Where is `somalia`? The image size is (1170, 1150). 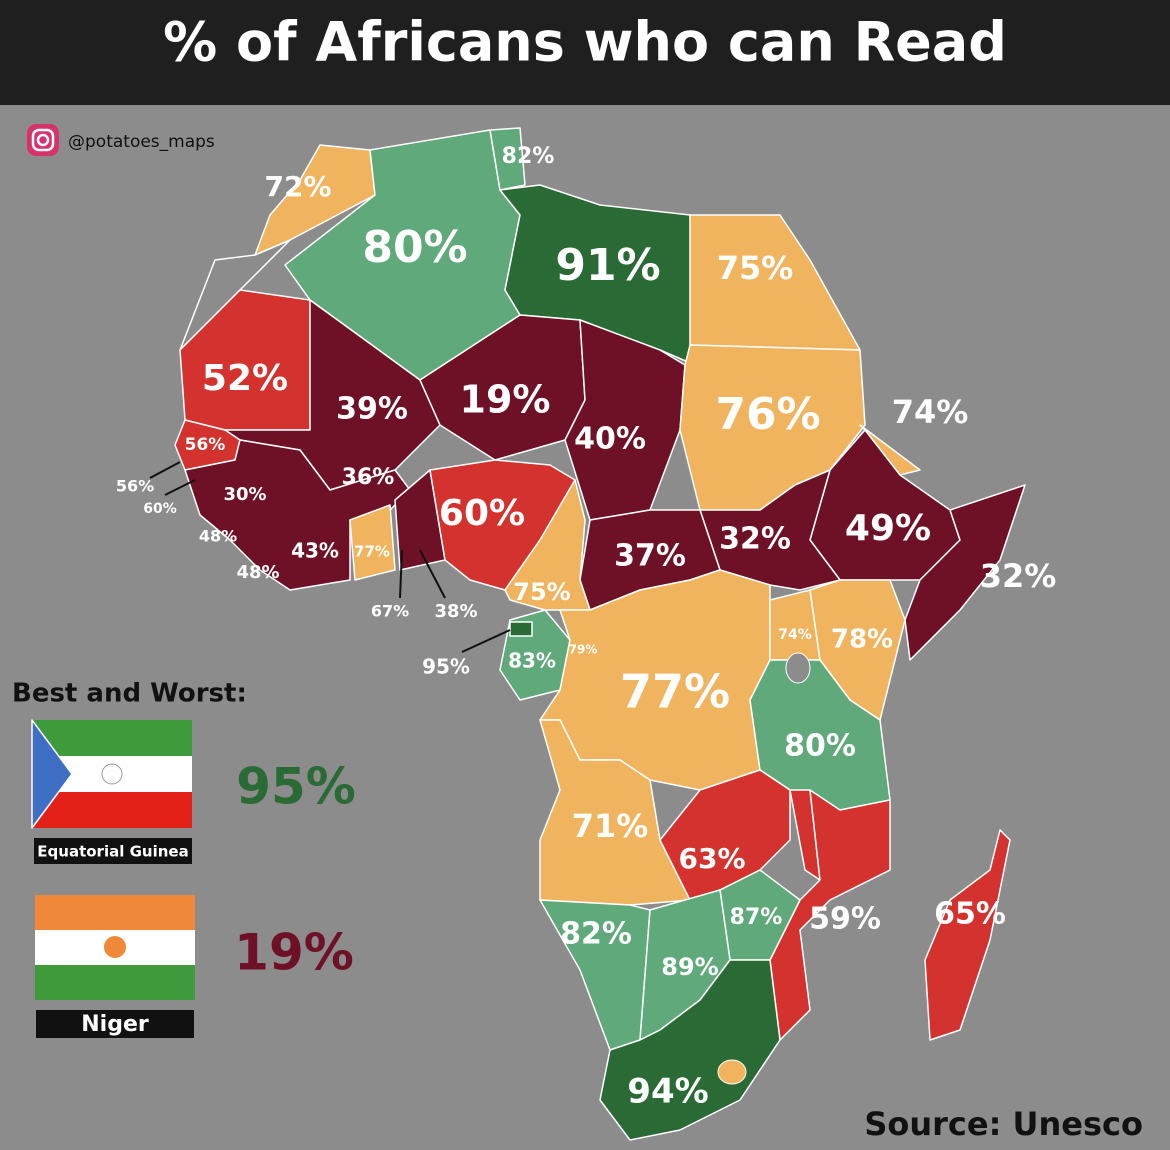
somalia is located at coordinates (965, 572).